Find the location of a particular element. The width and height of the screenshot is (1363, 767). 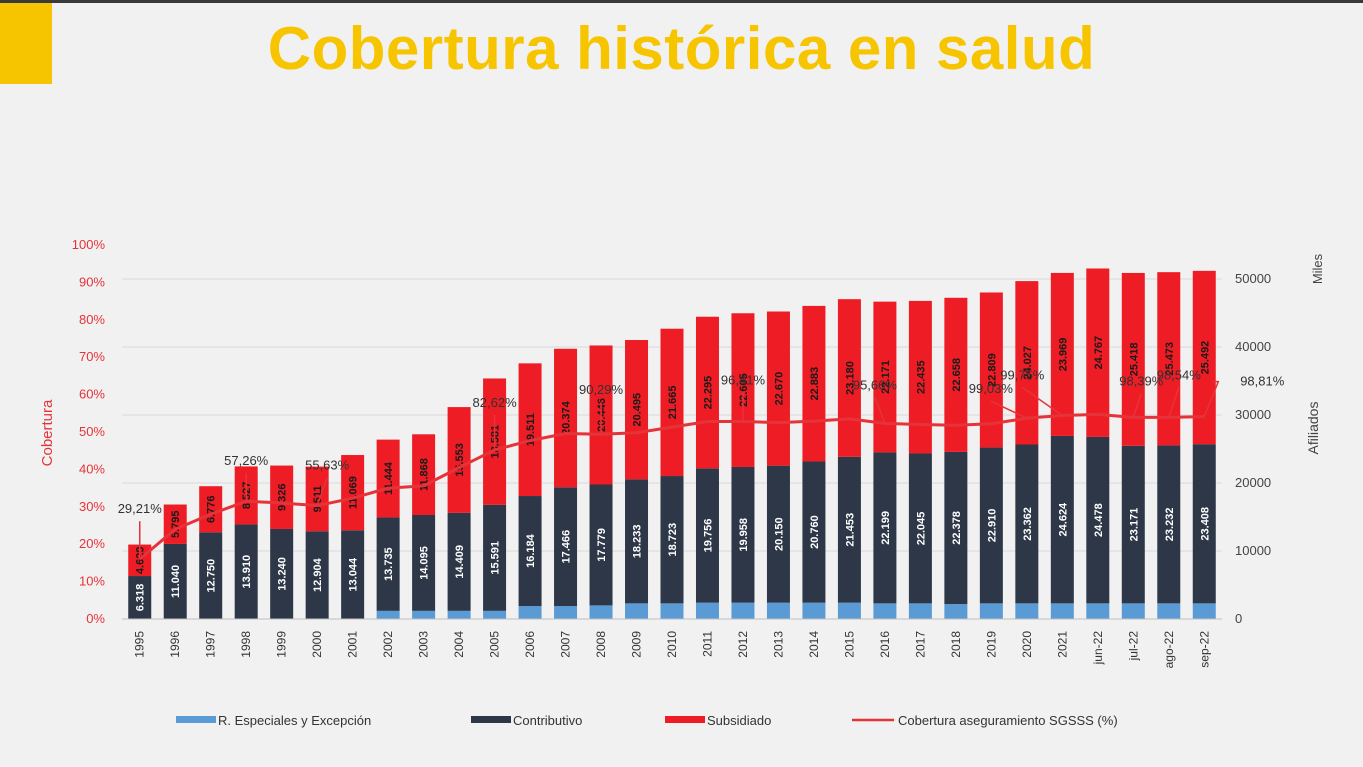

label-subsidiado: 22.605 is located at coordinates (744, 390).